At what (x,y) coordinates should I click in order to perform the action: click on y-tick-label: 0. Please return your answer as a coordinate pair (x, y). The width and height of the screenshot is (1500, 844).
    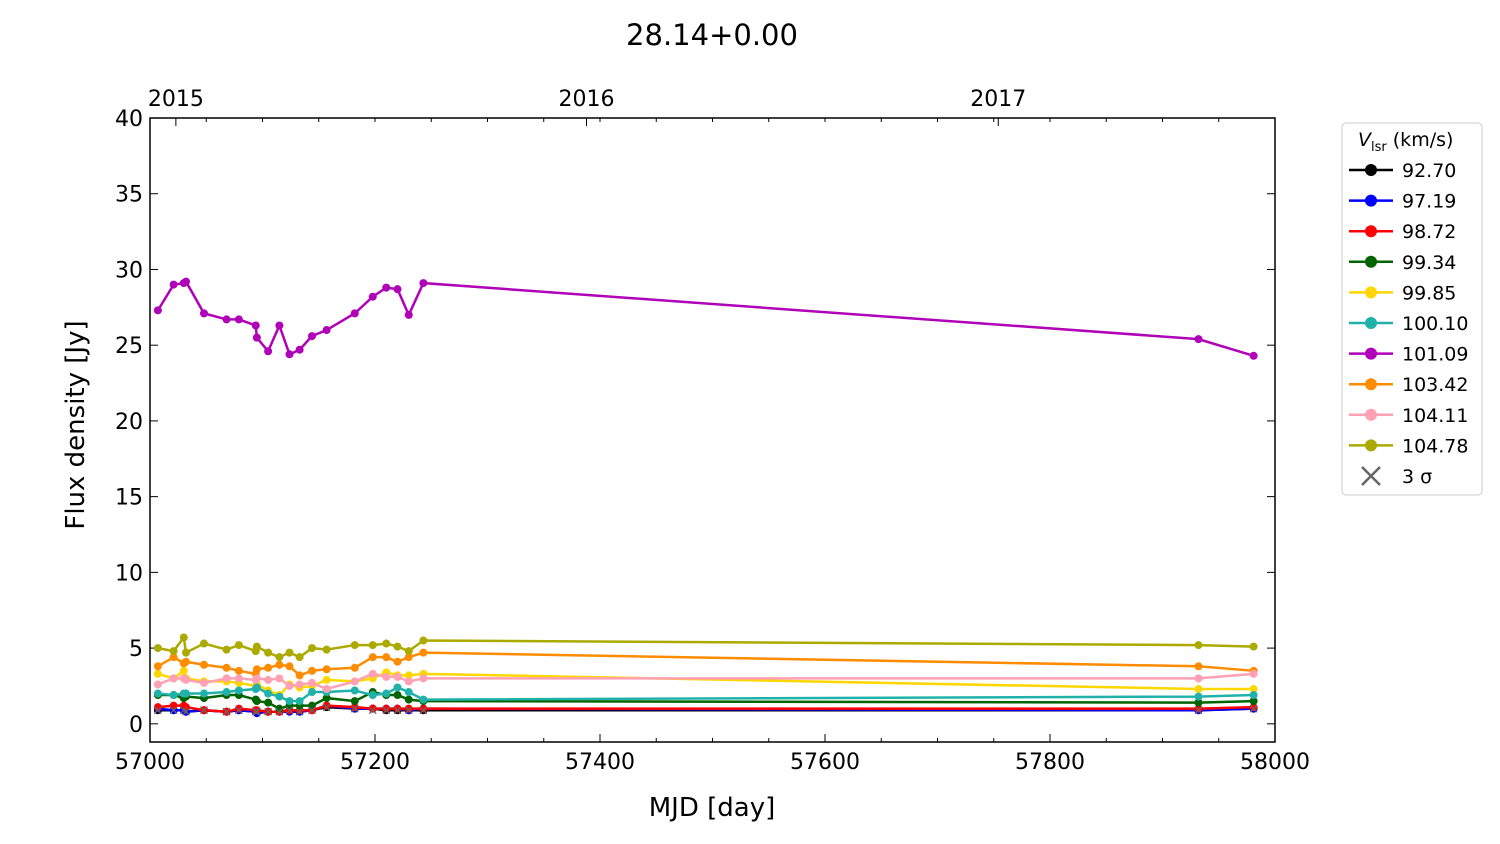
    Looking at the image, I should click on (136, 725).